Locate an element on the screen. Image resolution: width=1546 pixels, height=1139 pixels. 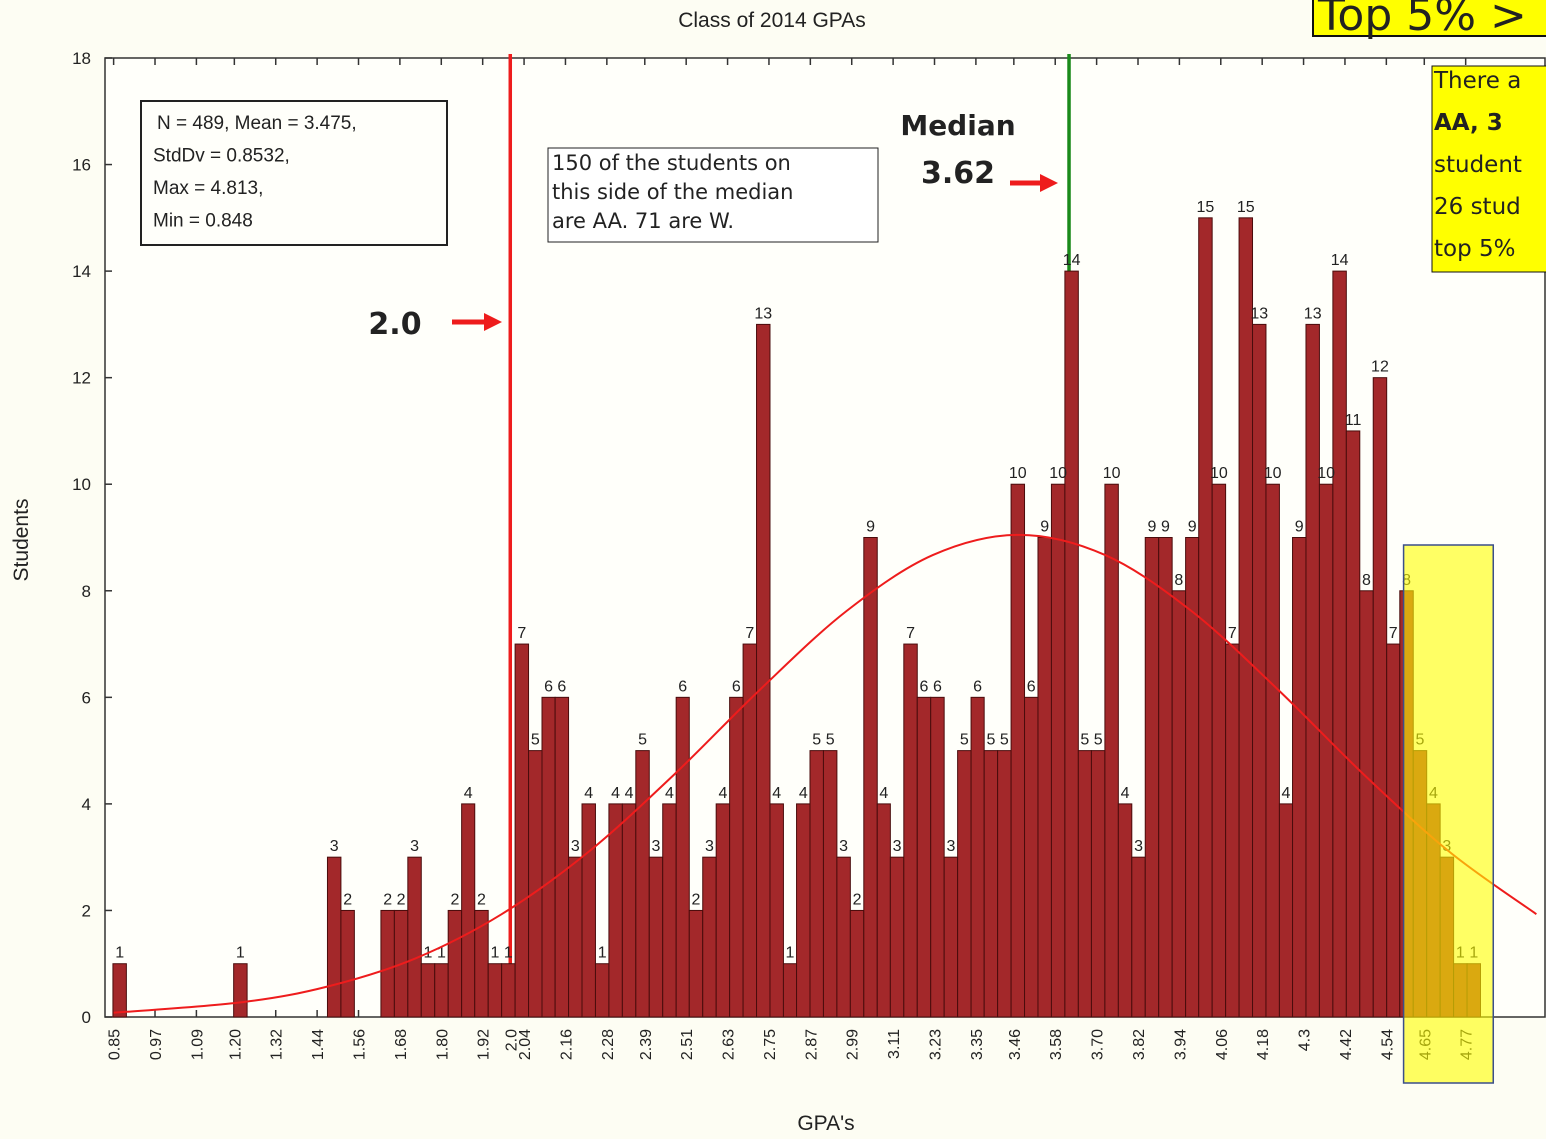
x-tick-label: 2.0 is located at coordinates (511, 1040).